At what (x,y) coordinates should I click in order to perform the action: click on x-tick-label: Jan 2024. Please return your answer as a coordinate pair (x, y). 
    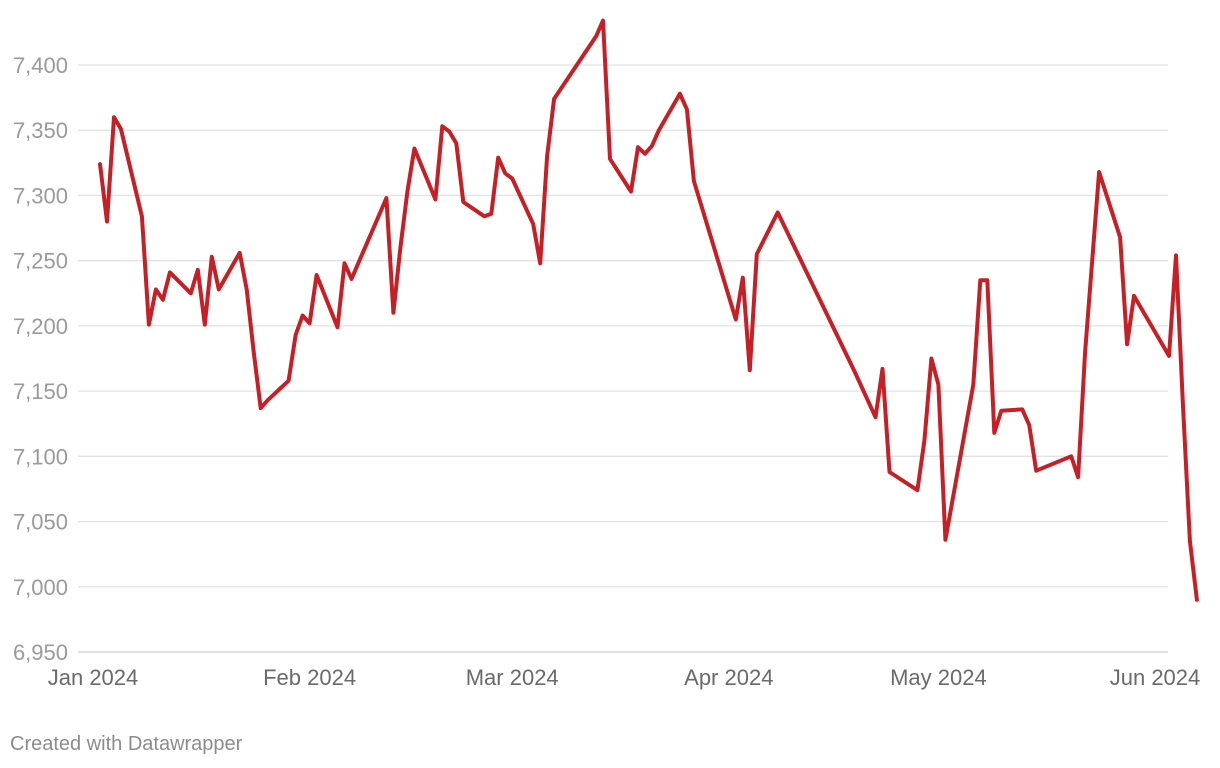
    Looking at the image, I should click on (93, 677).